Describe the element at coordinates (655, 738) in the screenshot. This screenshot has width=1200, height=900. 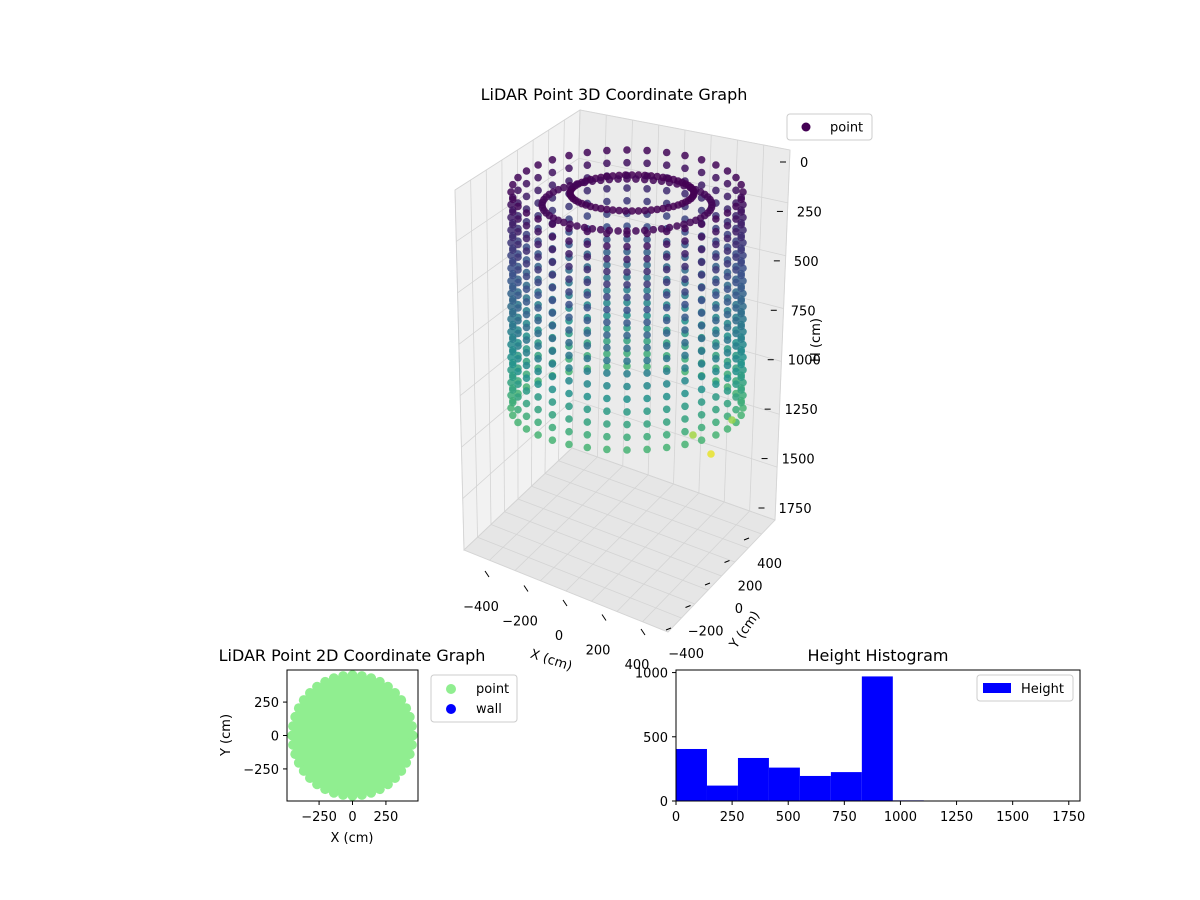
I see `ytick-hist-label: 500` at that location.